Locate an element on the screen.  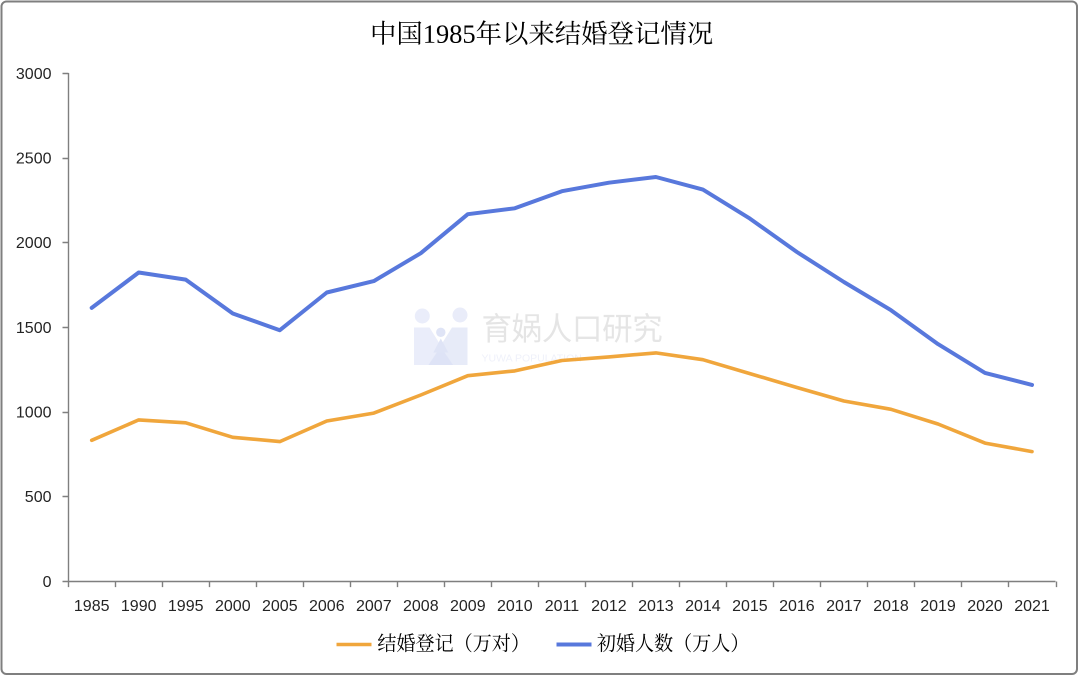
svg-text: 500 is located at coordinates (38, 497).